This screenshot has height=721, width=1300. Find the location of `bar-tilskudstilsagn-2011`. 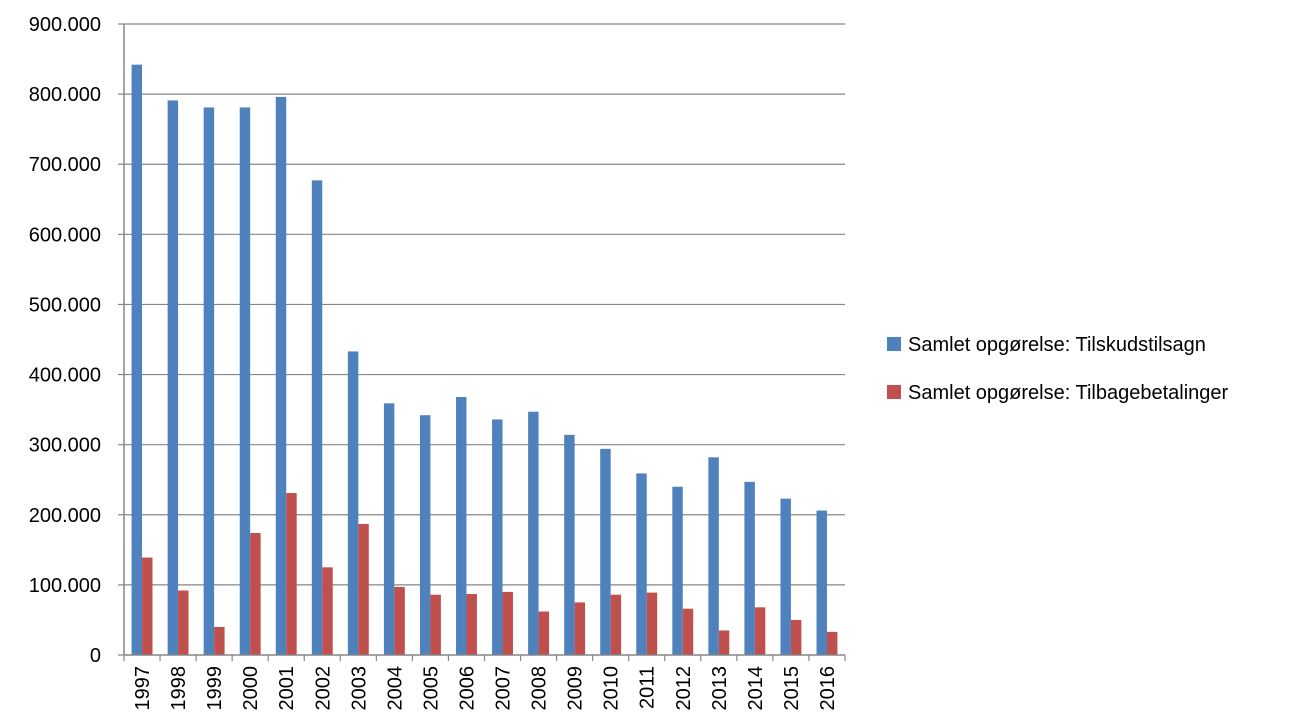

bar-tilskudstilsagn-2011 is located at coordinates (641, 564).